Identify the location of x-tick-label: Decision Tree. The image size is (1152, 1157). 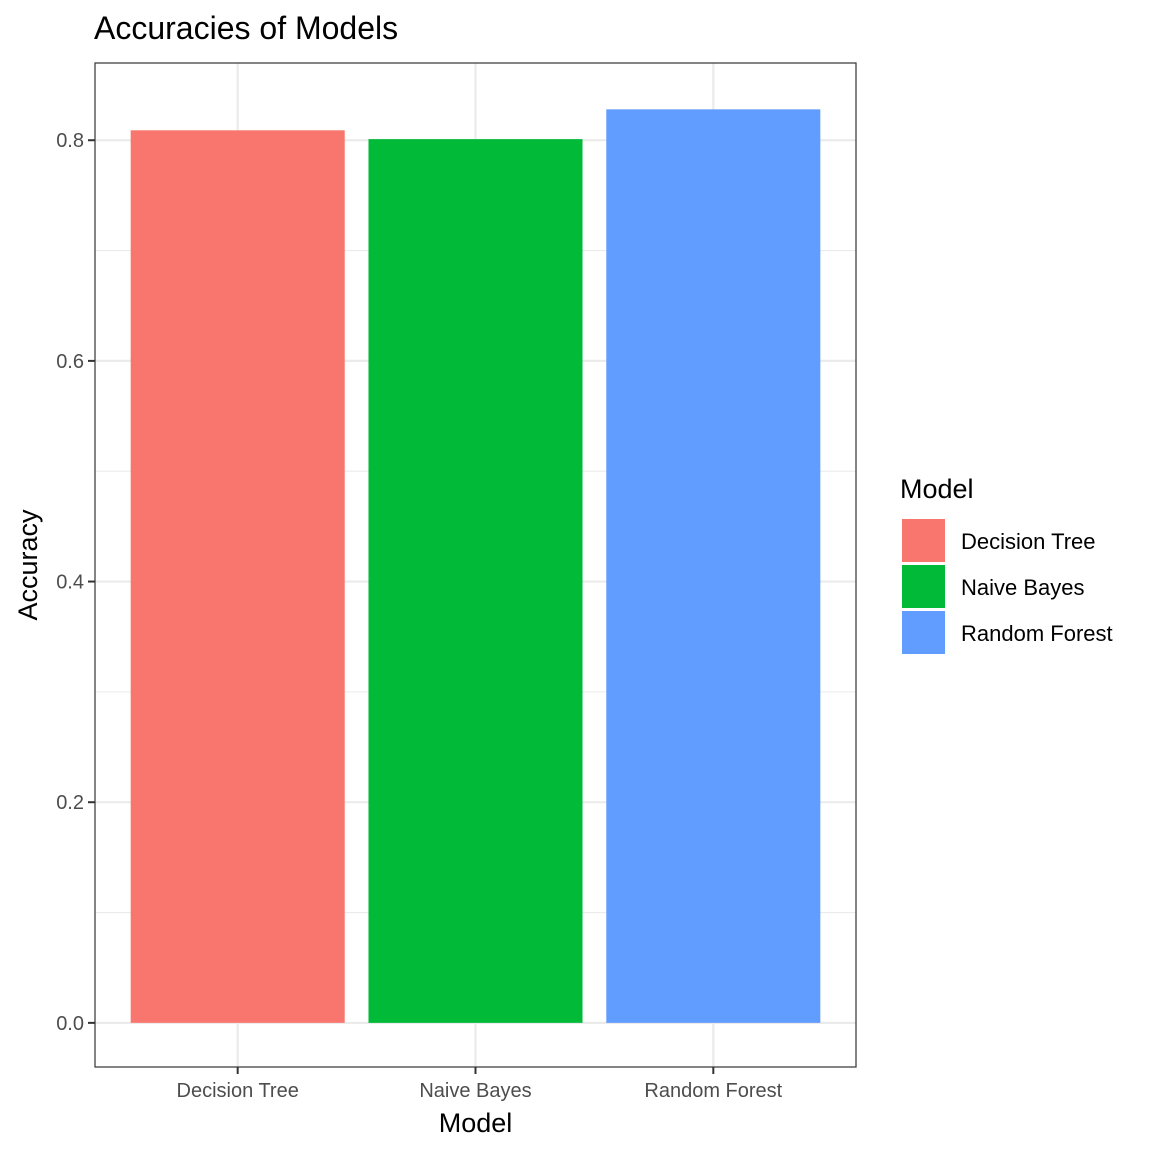
(238, 1091).